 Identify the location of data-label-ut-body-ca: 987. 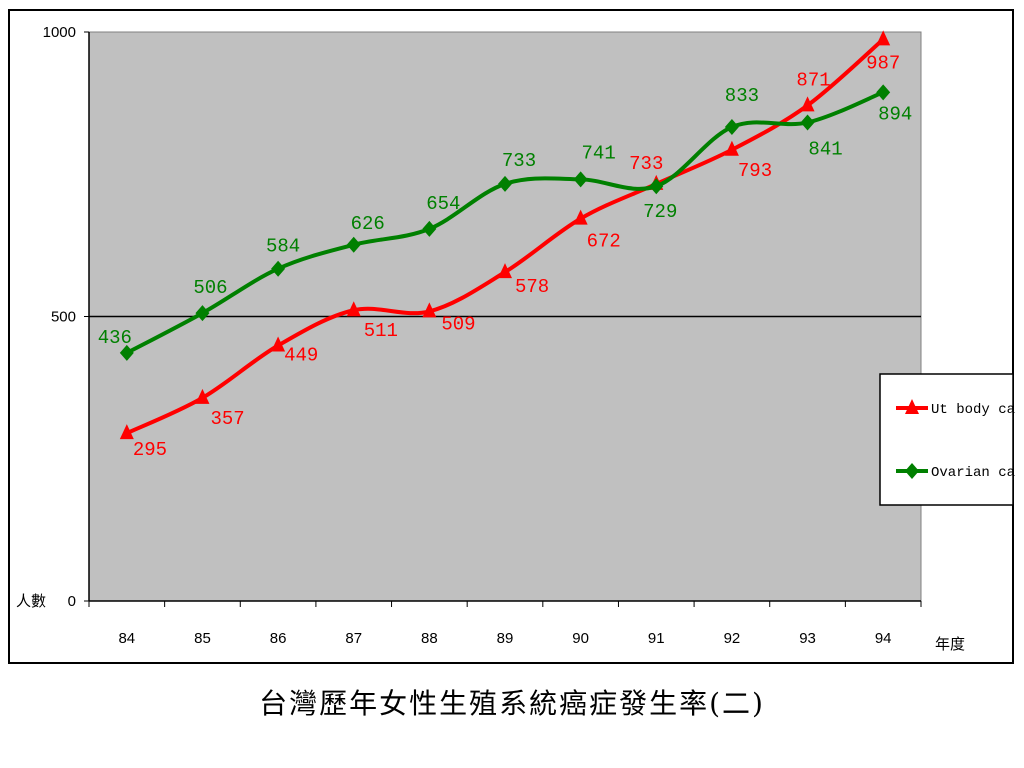
(883, 63).